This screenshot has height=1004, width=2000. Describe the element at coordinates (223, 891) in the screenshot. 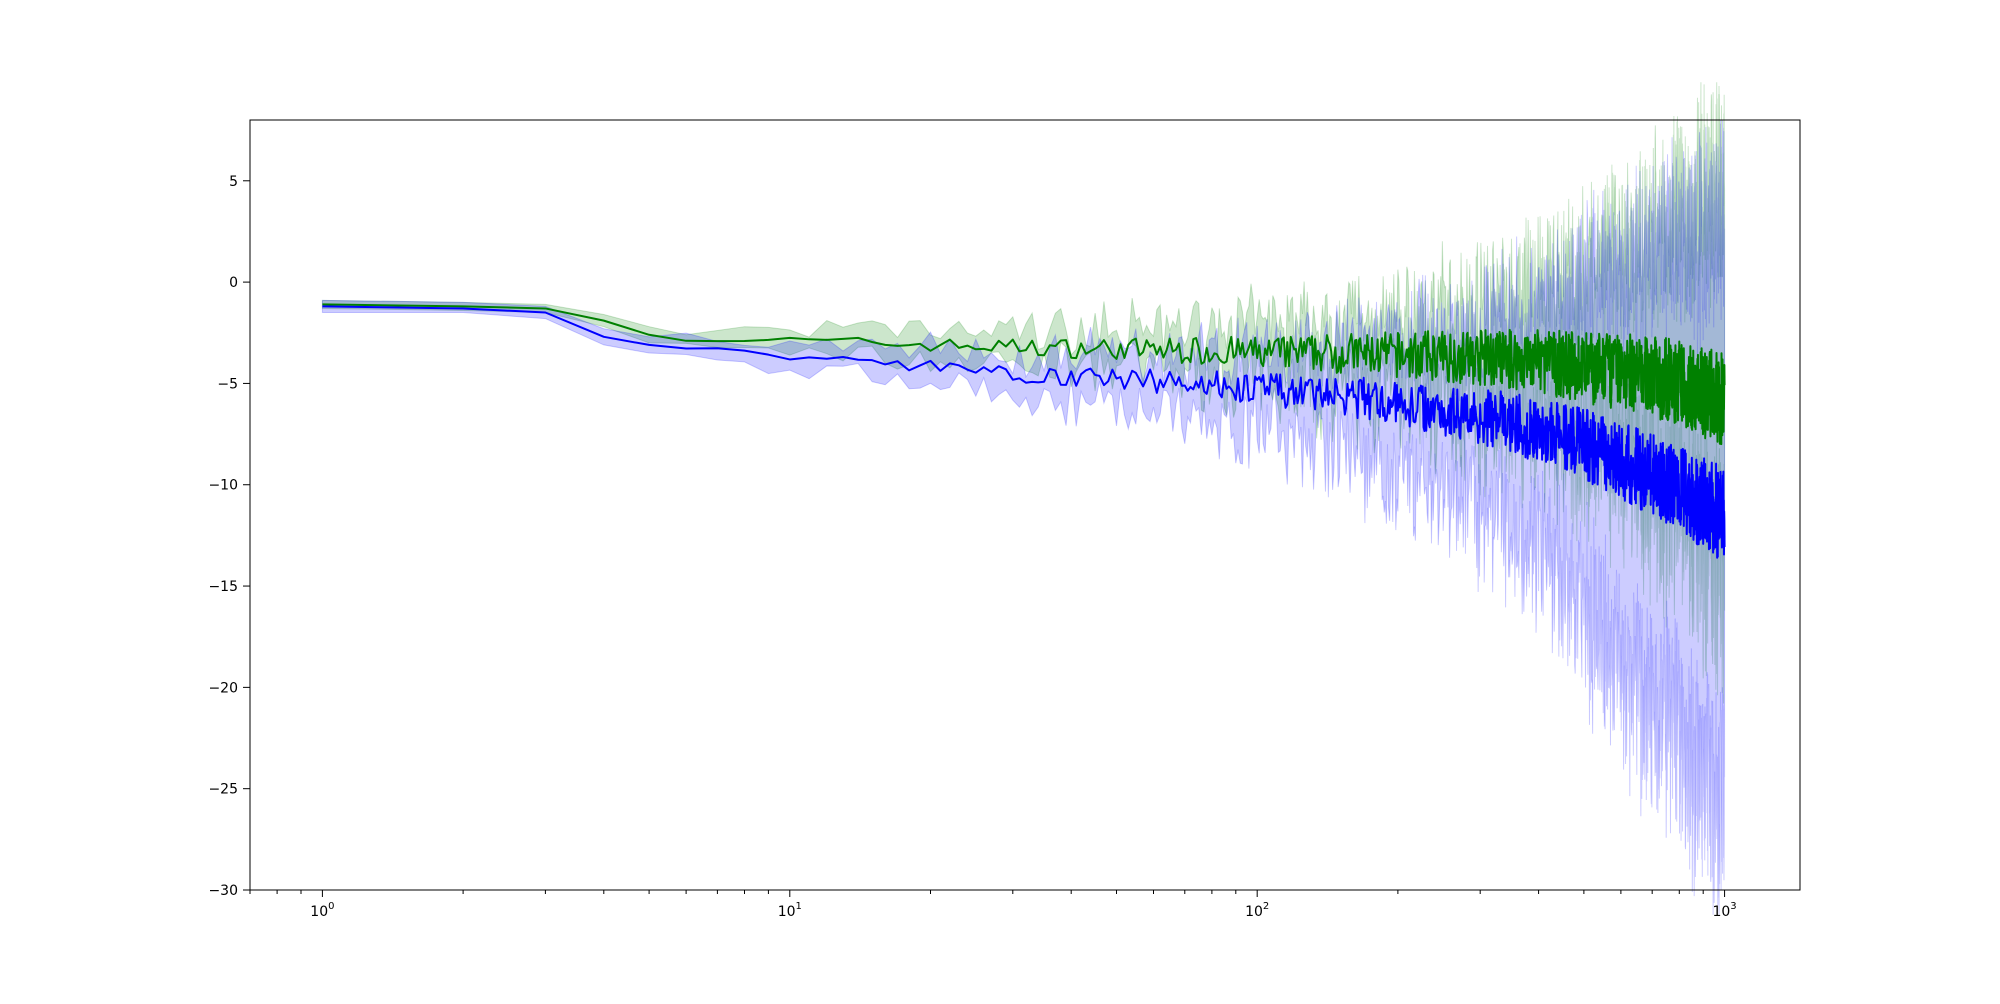

I see `y-tick-label: −30` at that location.